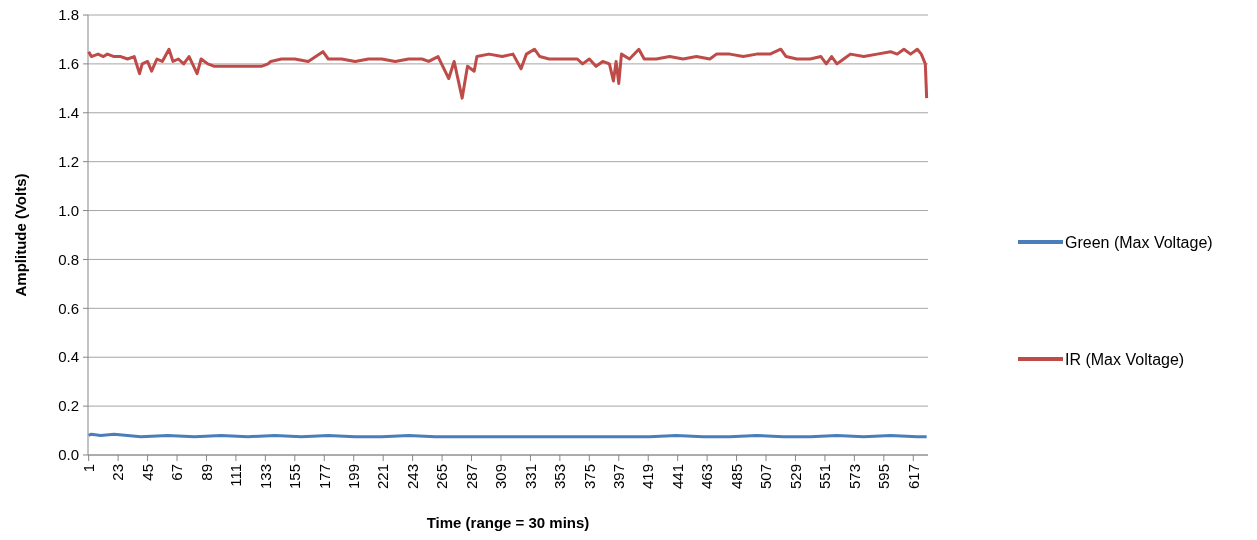 The width and height of the screenshot is (1257, 540). Describe the element at coordinates (854, 477) in the screenshot. I see `x-tick-label: 573` at that location.